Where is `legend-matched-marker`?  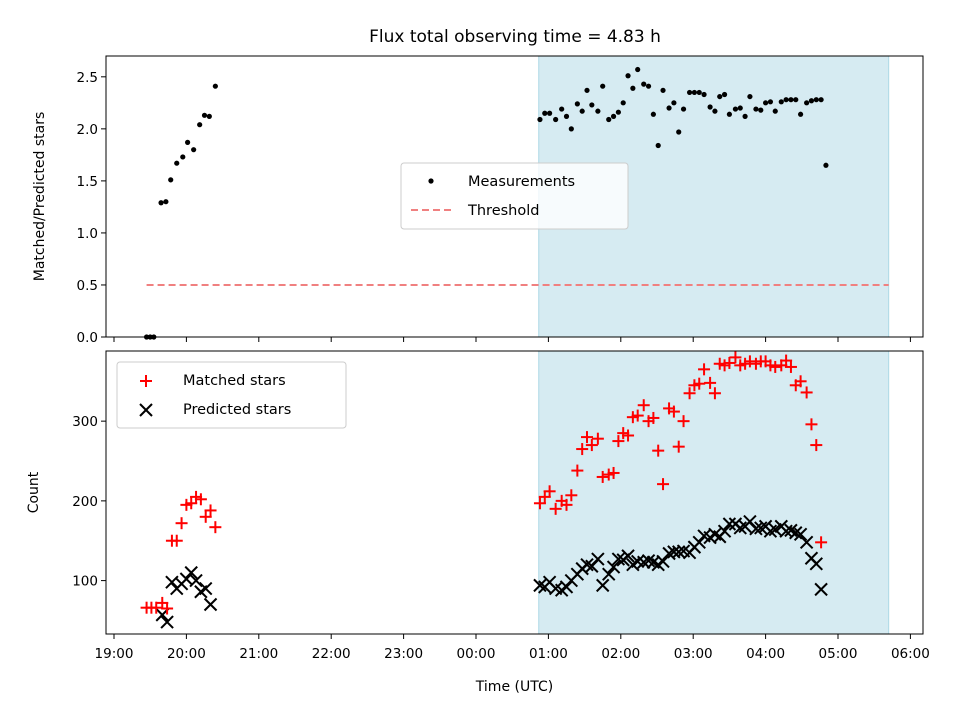 legend-matched-marker is located at coordinates (146, 381).